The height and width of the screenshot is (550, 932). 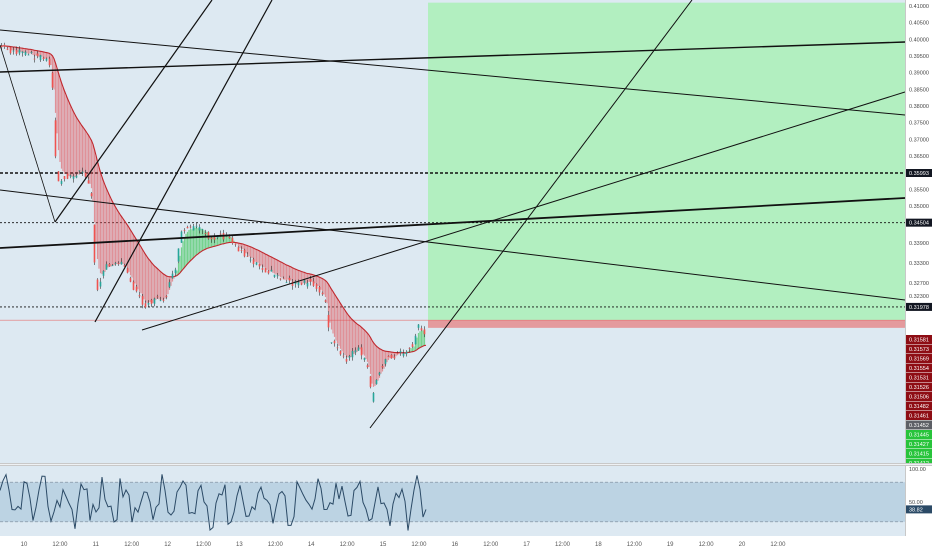 What do you see at coordinates (919, 124) in the screenshot?
I see `price-tick-label: 0.37500` at bounding box center [919, 124].